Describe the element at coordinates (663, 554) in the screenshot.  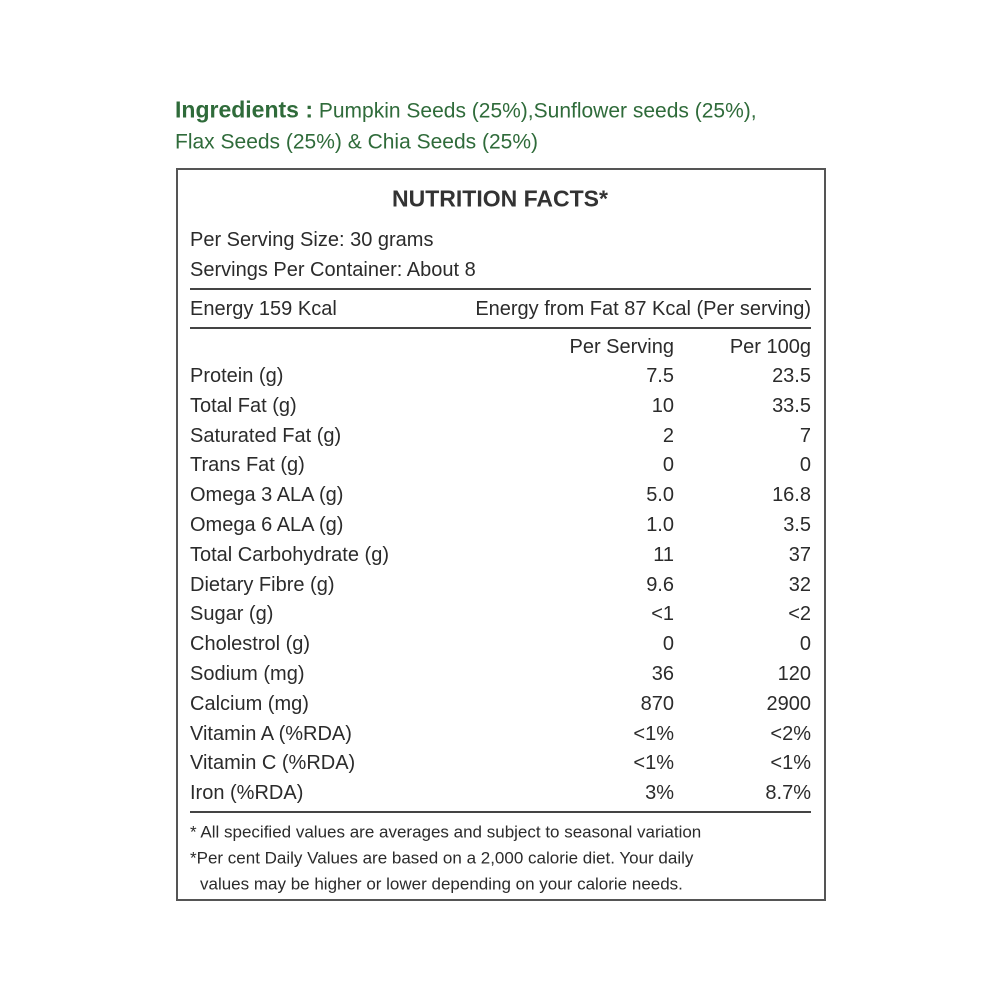
I see `per-serving-value: 11` at that location.